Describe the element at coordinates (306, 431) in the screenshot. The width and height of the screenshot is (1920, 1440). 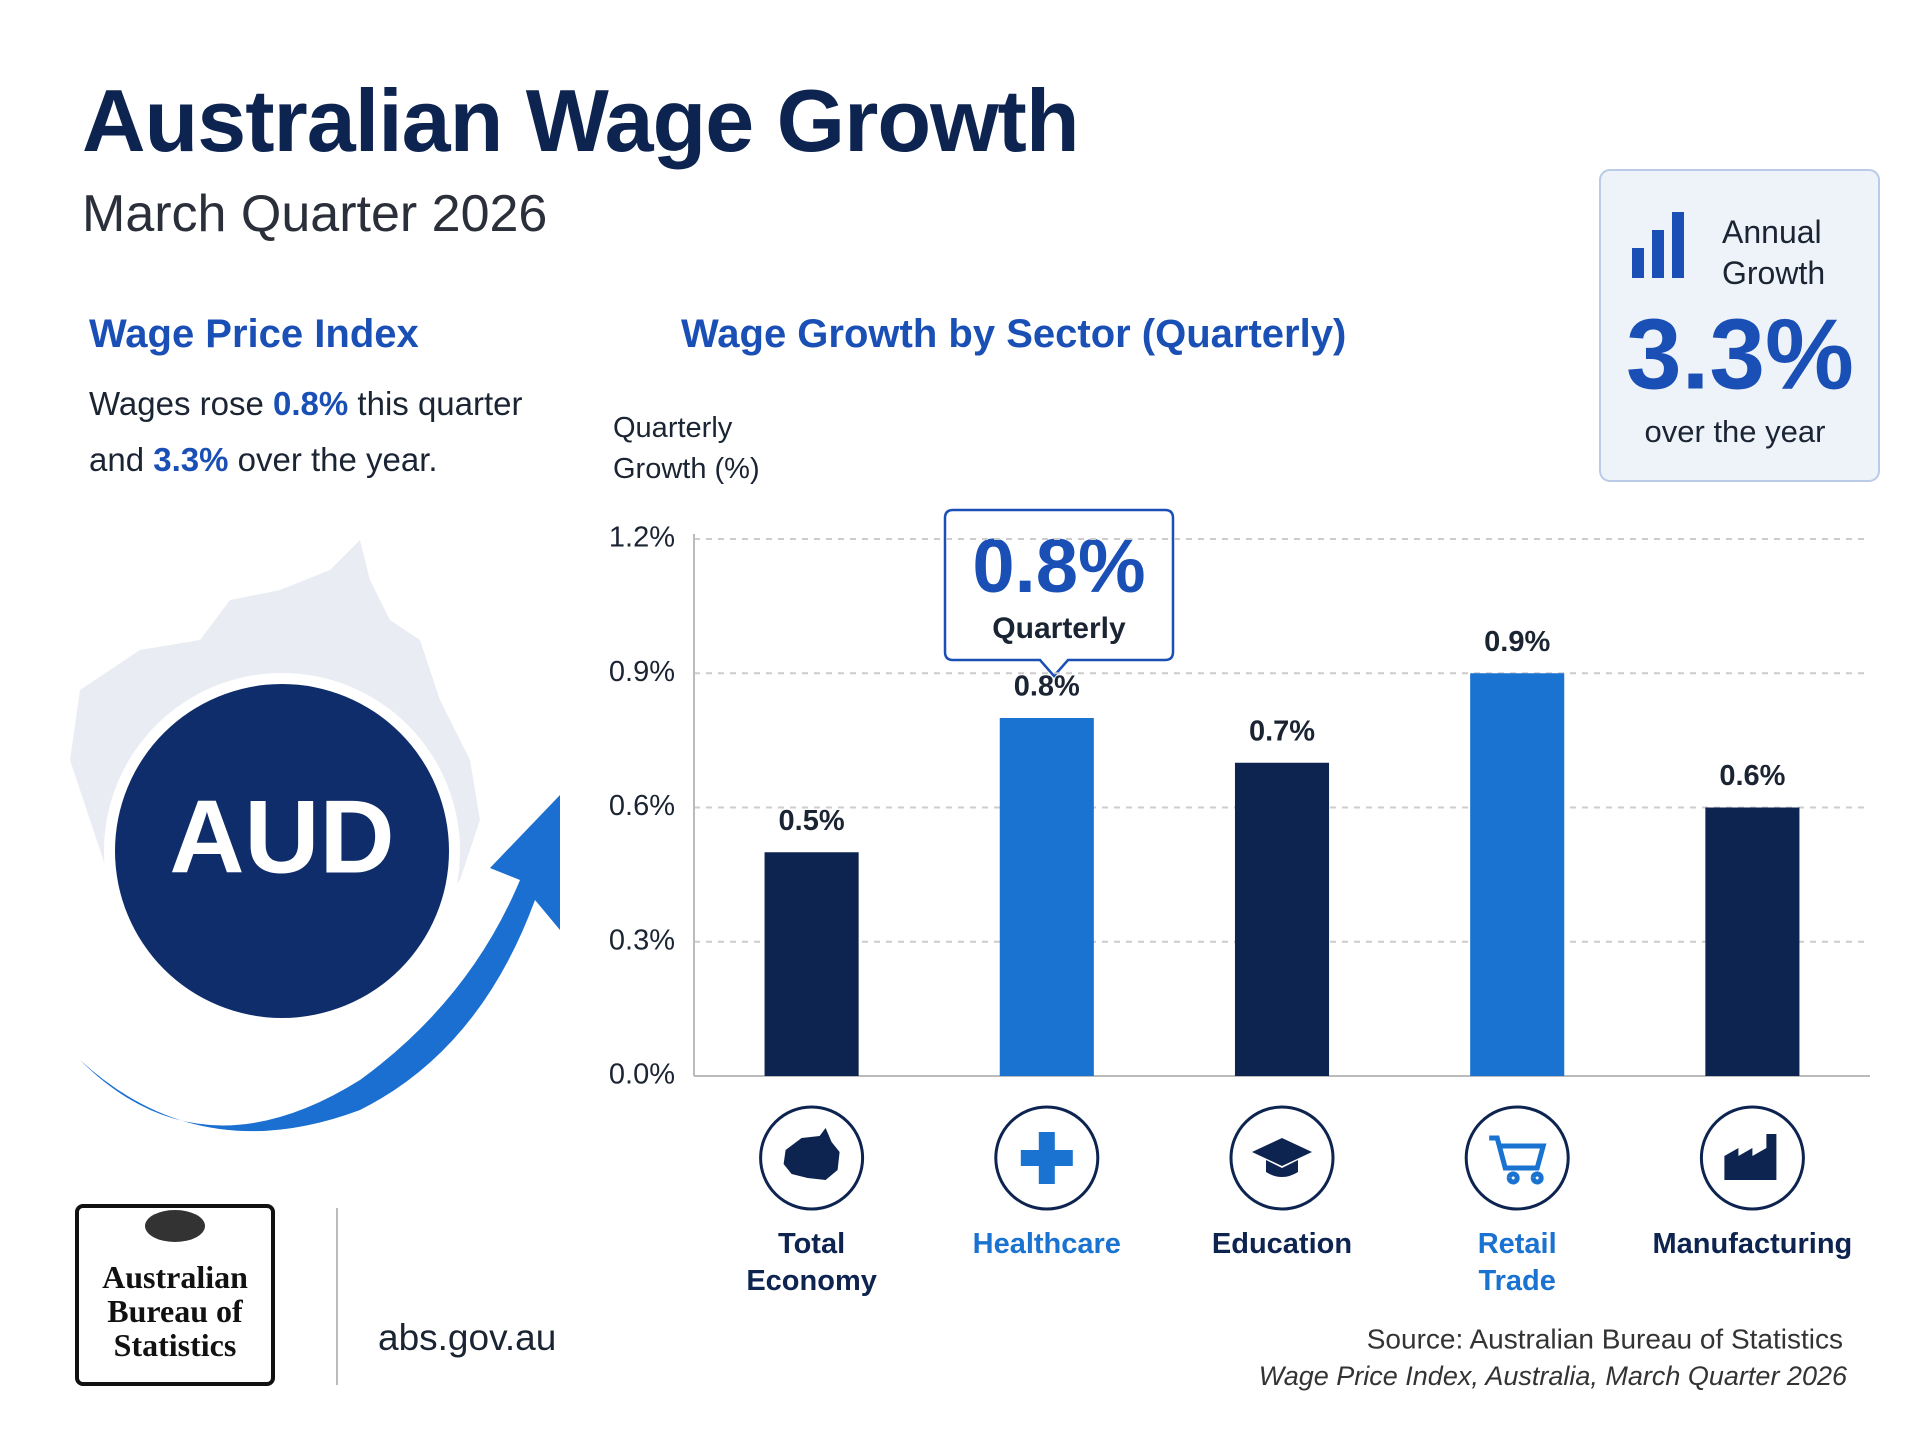
I see `intro-part: this quarter and` at that location.